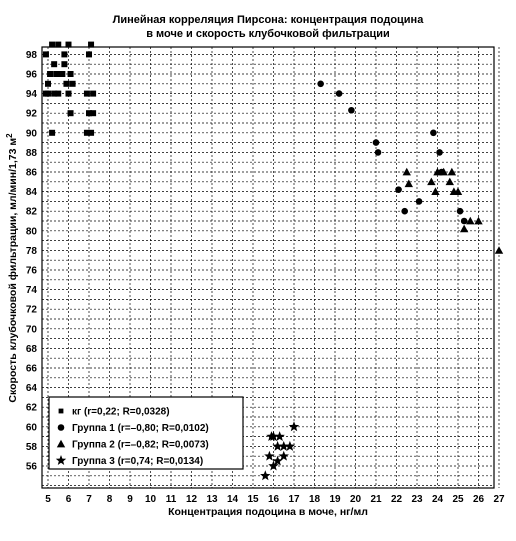 The width and height of the screenshot is (516, 541). Describe the element at coordinates (32, 467) in the screenshot. I see `y-tick-label: 56` at that location.